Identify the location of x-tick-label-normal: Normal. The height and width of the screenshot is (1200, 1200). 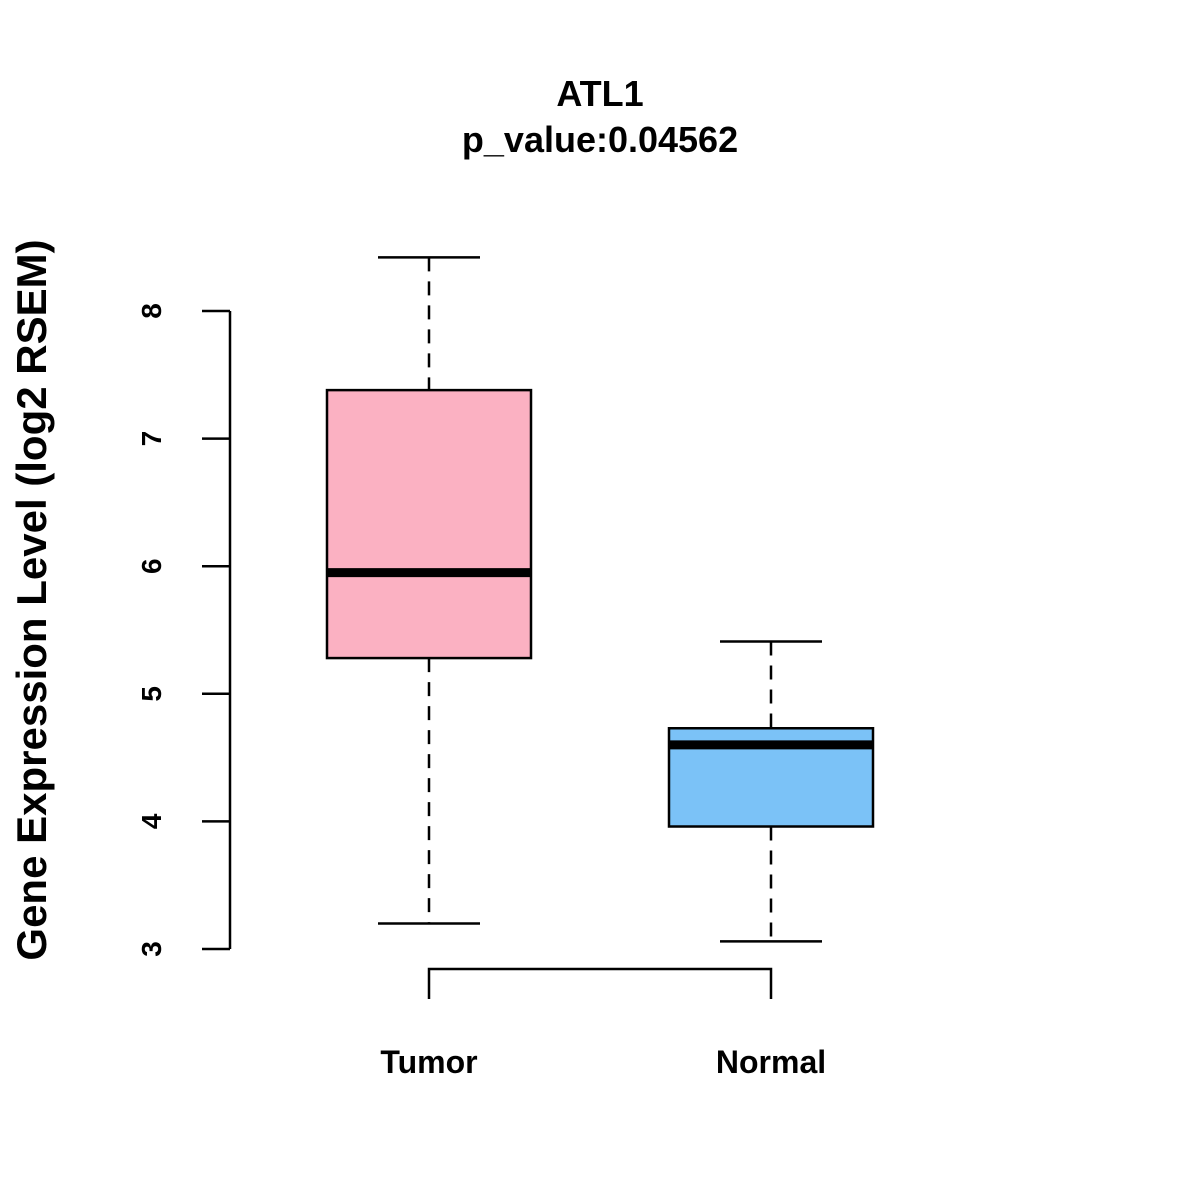
(771, 1062).